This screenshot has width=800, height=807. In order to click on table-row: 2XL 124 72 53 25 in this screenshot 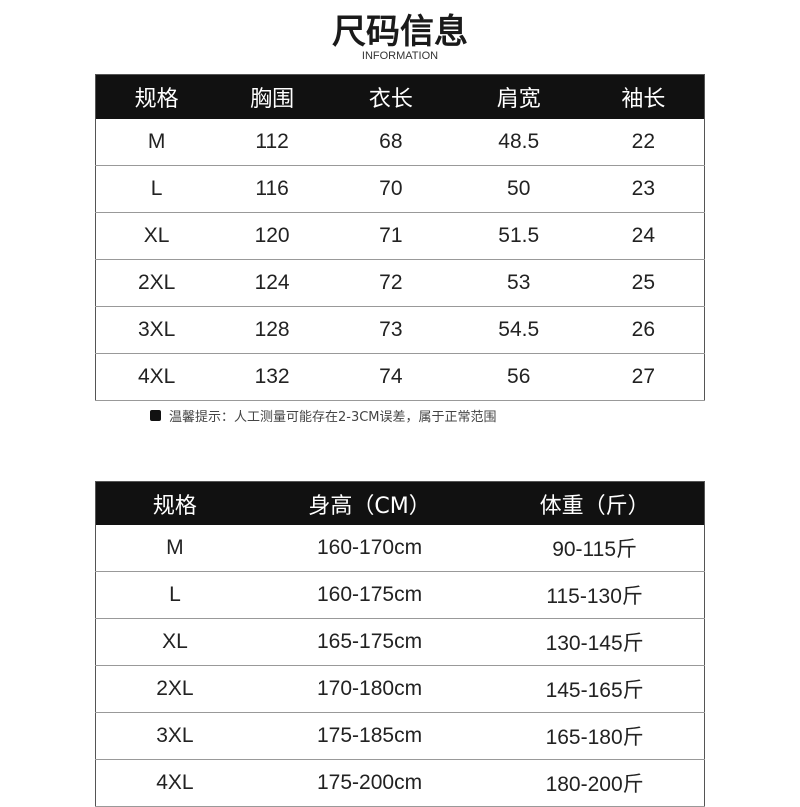, I will do `click(400, 283)`.